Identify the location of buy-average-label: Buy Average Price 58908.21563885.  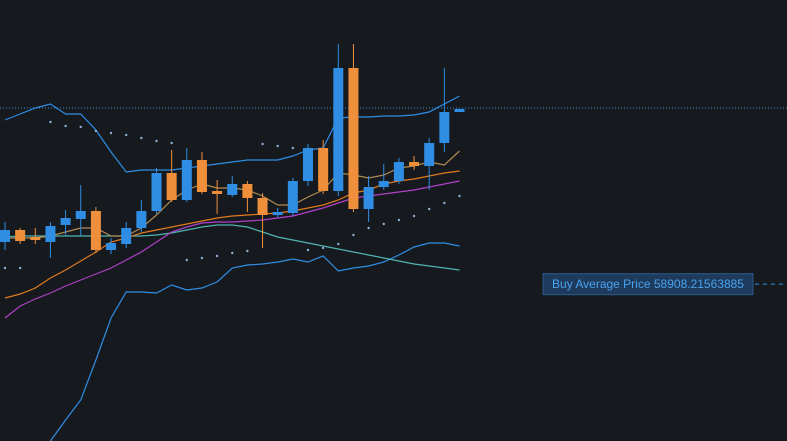
(648, 284).